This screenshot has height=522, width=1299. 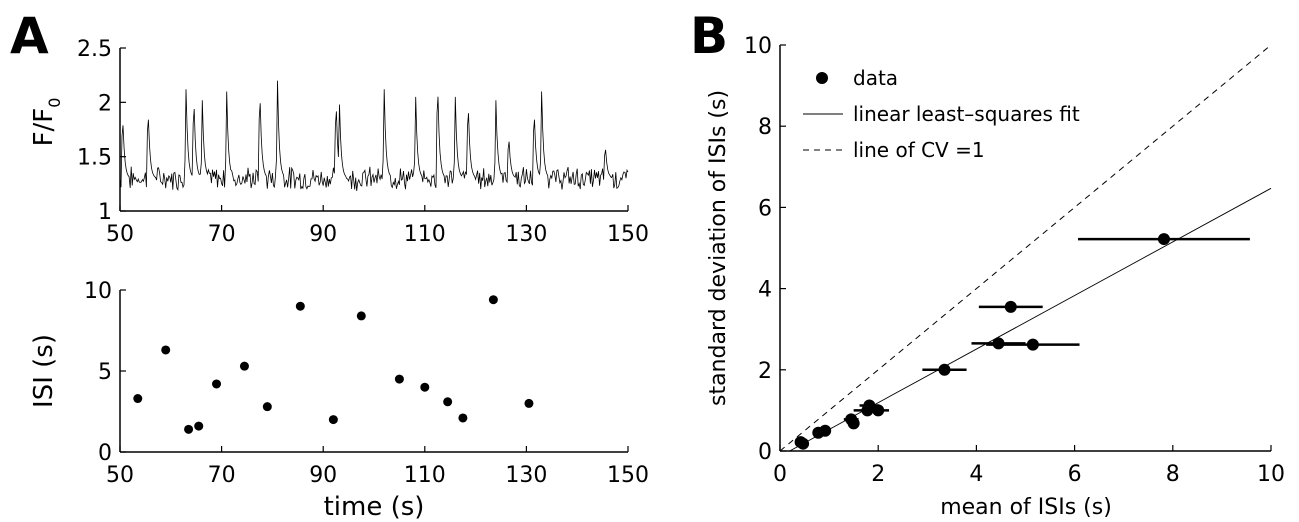 I want to click on legend-entry-data: data, so click(x=875, y=78).